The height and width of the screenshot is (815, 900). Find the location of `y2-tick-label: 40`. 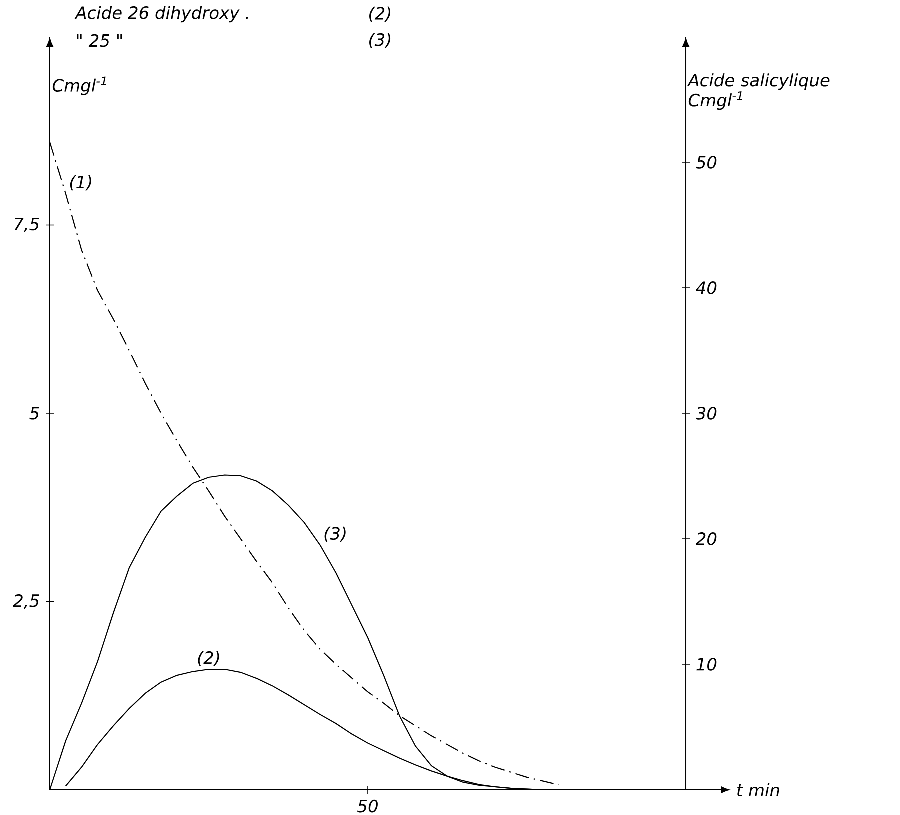

y2-tick-label: 40 is located at coordinates (706, 288).